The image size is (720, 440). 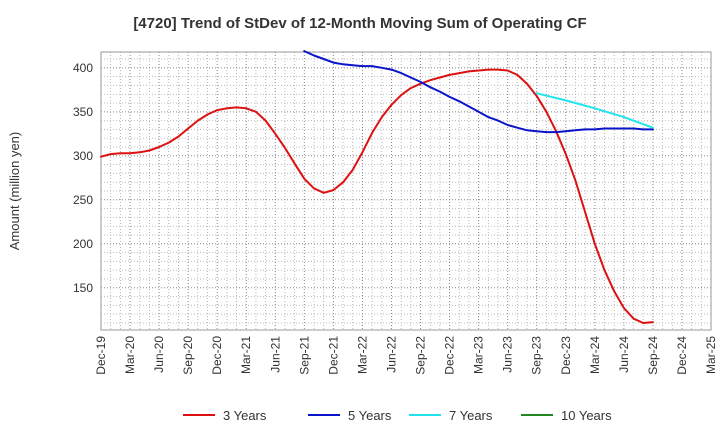 What do you see at coordinates (537, 355) in the screenshot?
I see `x-tick-label: Sep-23` at bounding box center [537, 355].